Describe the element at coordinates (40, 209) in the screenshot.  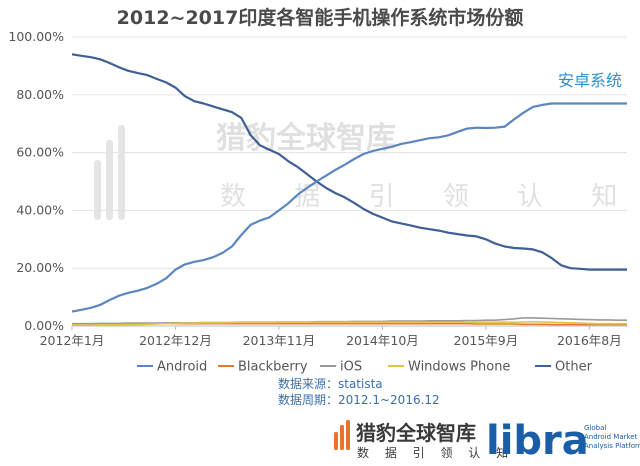
I see `y-tick-label: 40.00%` at that location.